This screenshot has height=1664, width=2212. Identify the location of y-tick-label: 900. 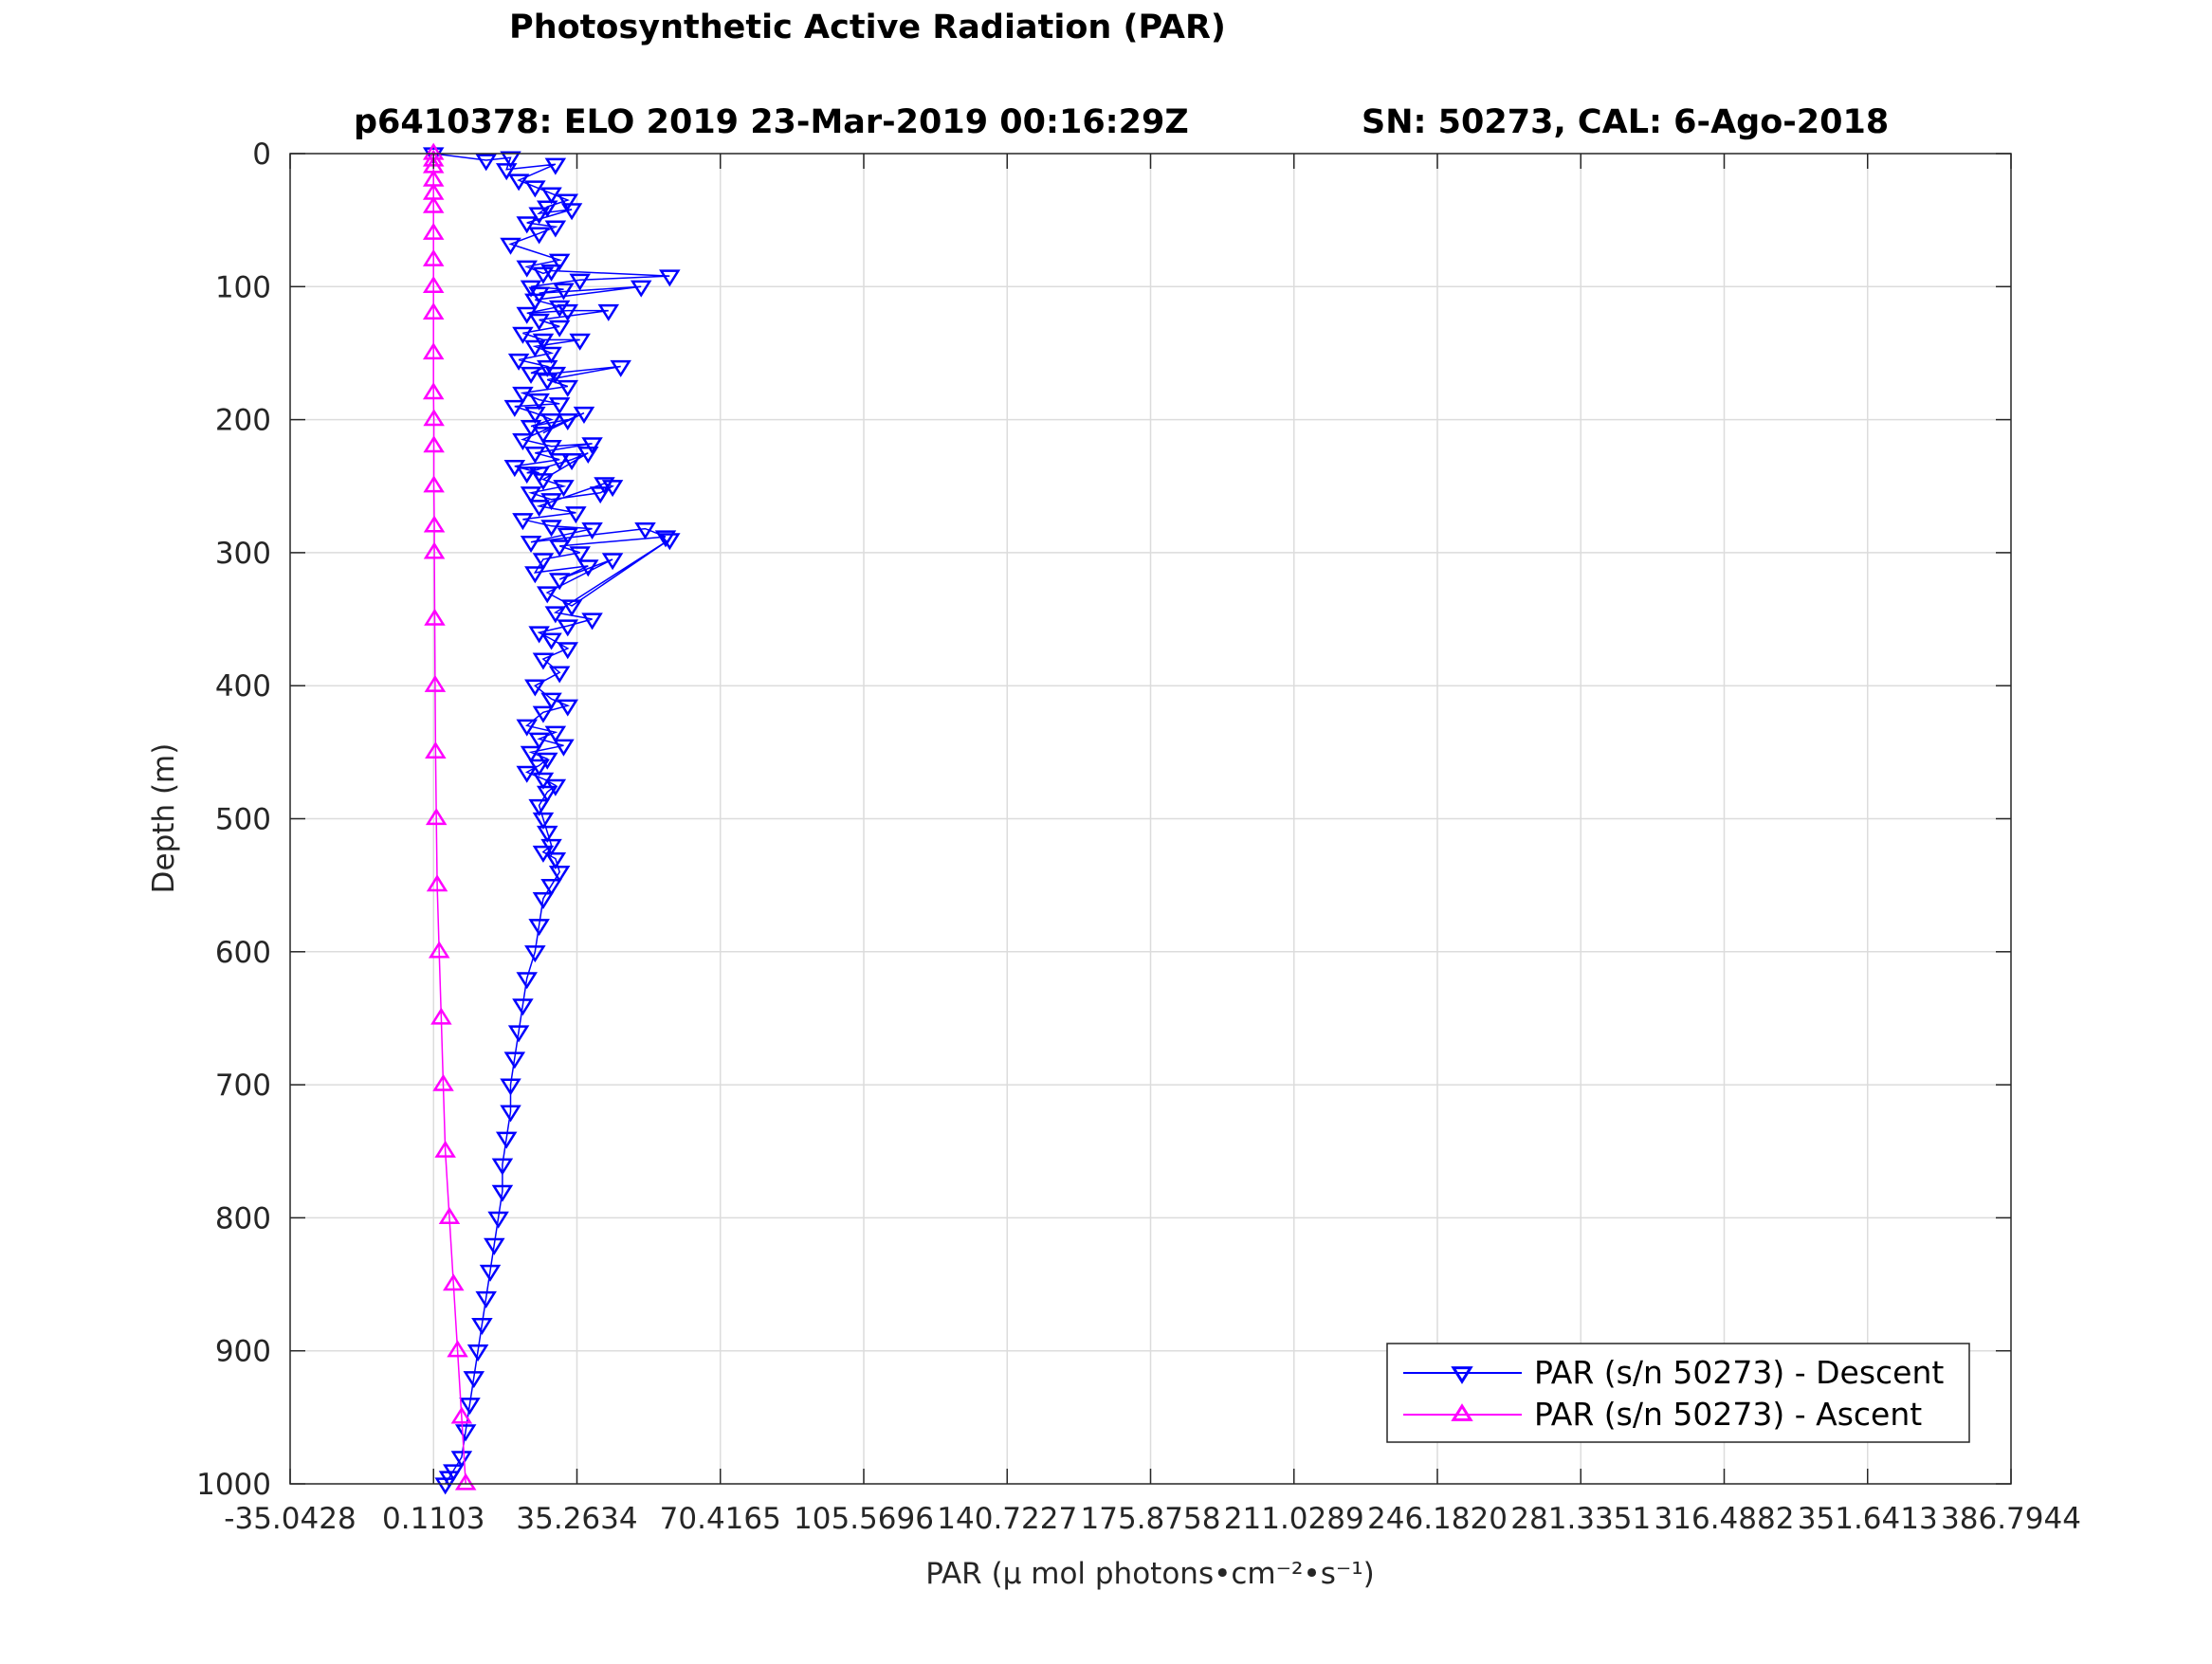
(243, 1352).